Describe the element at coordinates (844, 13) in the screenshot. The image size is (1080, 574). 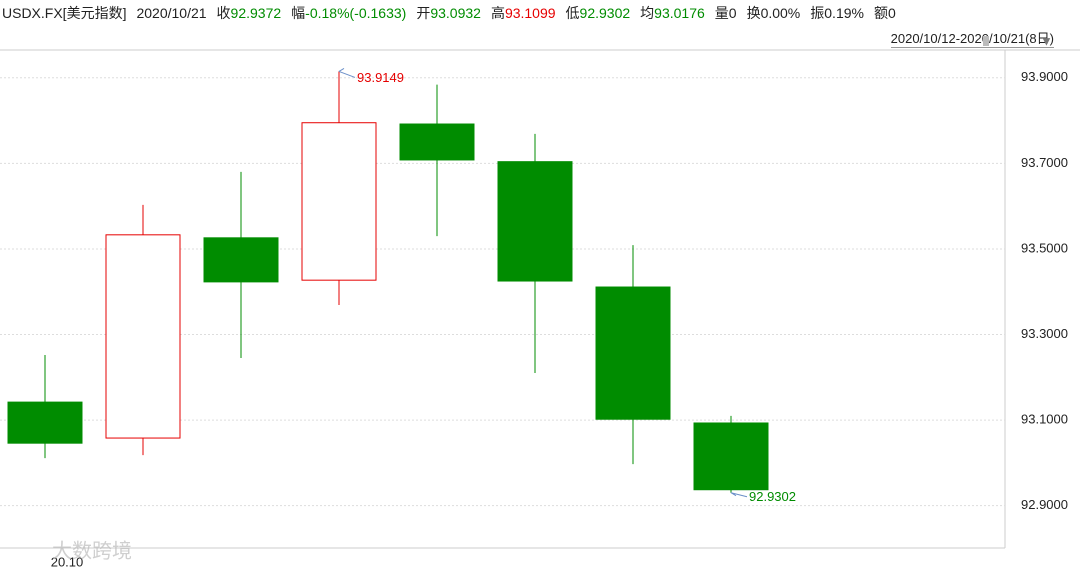
I see `field-value: 0.19%` at that location.